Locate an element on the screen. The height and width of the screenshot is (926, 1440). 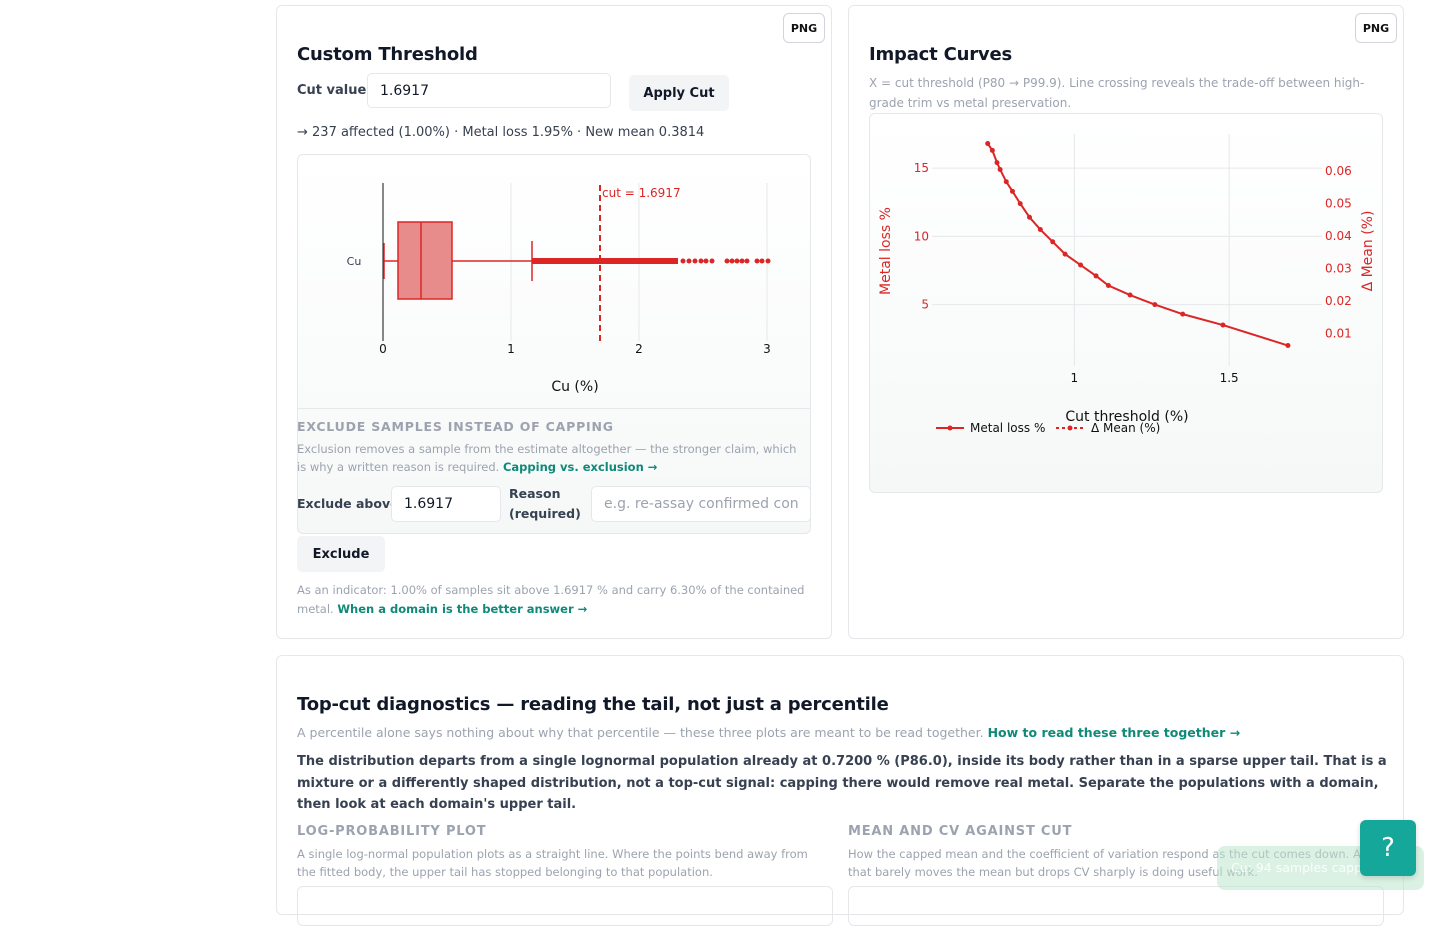
iqr-box is located at coordinates (425, 260).